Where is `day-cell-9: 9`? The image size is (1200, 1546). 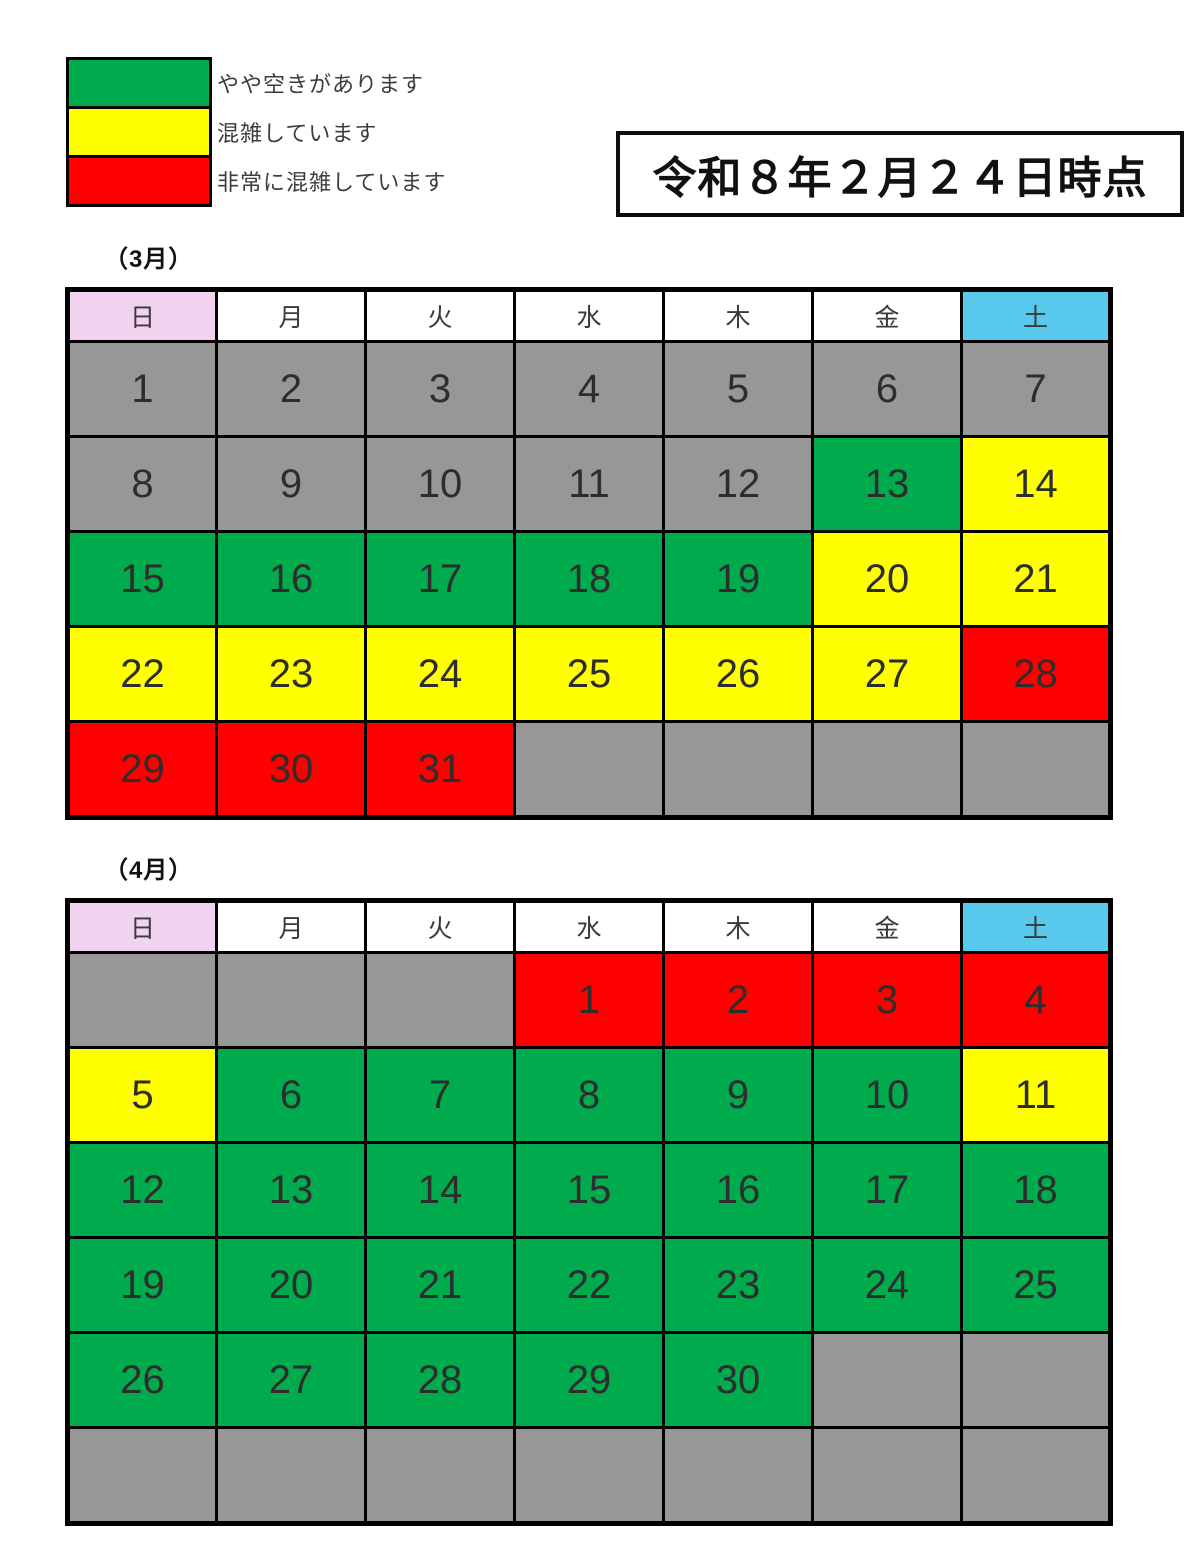 day-cell-9: 9 is located at coordinates (738, 1095).